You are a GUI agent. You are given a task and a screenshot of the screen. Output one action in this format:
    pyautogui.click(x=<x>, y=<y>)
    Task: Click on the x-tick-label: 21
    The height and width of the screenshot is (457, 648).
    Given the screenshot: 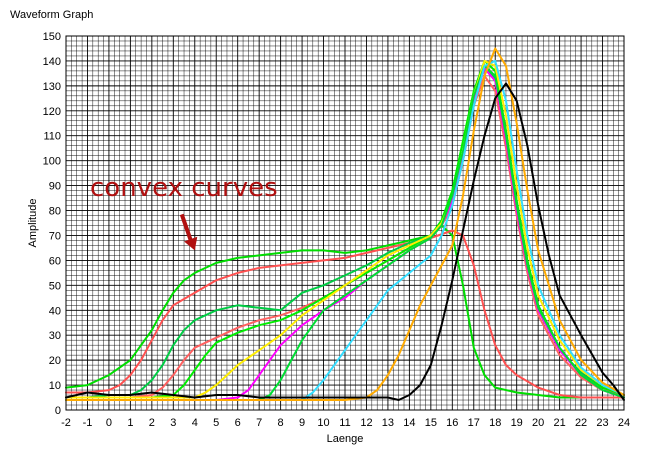 What is the action you would take?
    pyautogui.click(x=559, y=423)
    